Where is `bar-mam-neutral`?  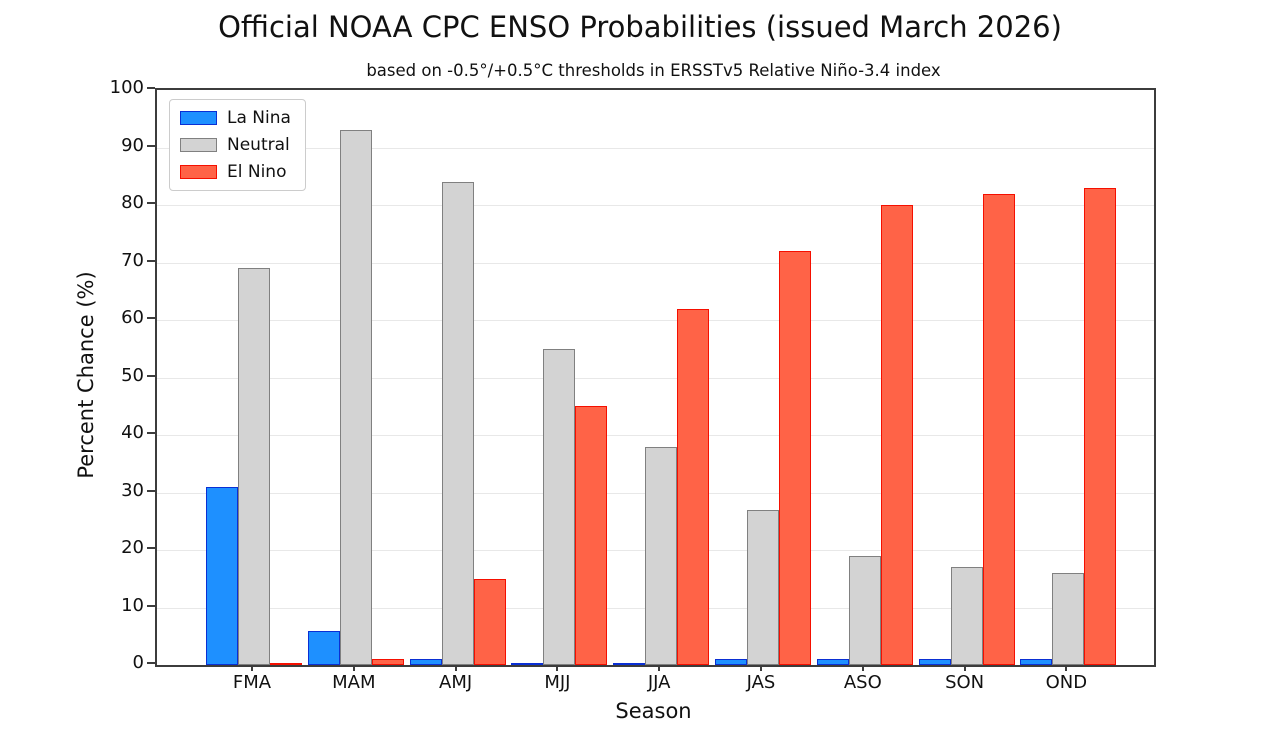
bar-mam-neutral is located at coordinates (355, 397).